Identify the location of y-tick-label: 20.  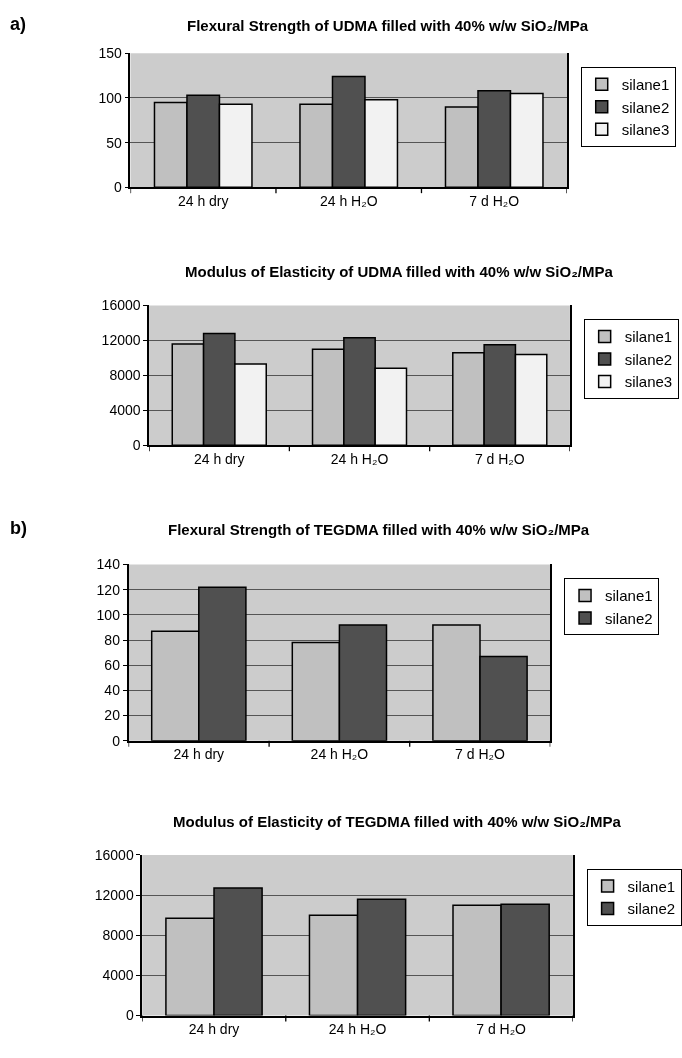
(112, 715).